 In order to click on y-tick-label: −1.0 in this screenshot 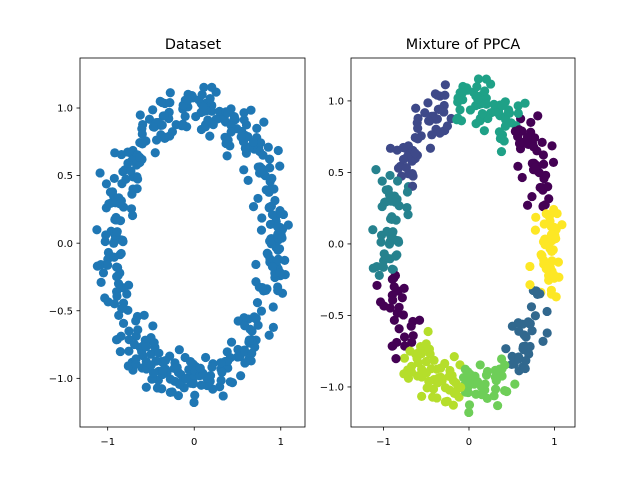, I will do `click(61, 379)`.